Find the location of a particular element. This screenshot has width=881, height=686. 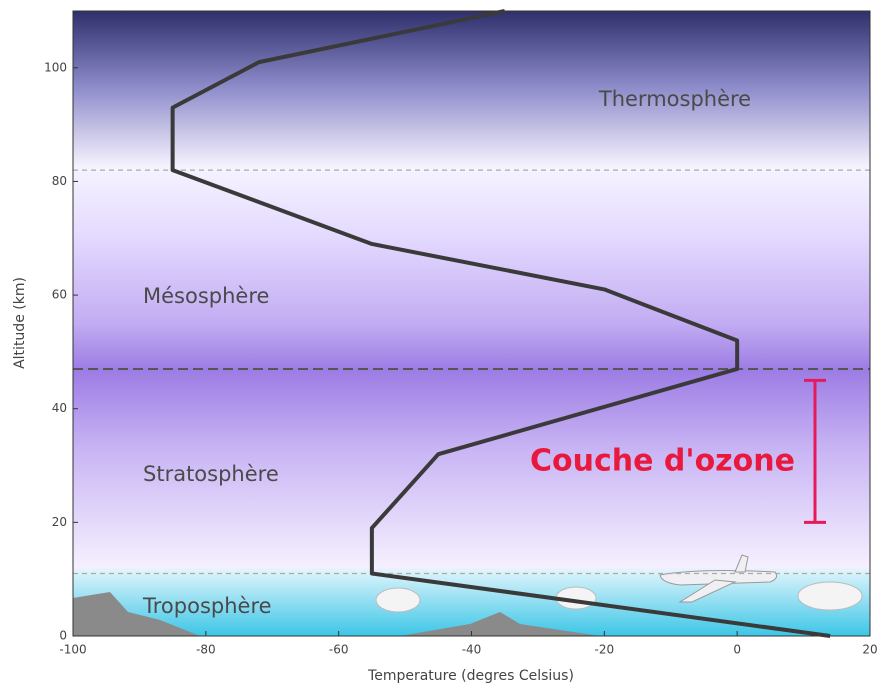

airplane is located at coordinates (718, 578).